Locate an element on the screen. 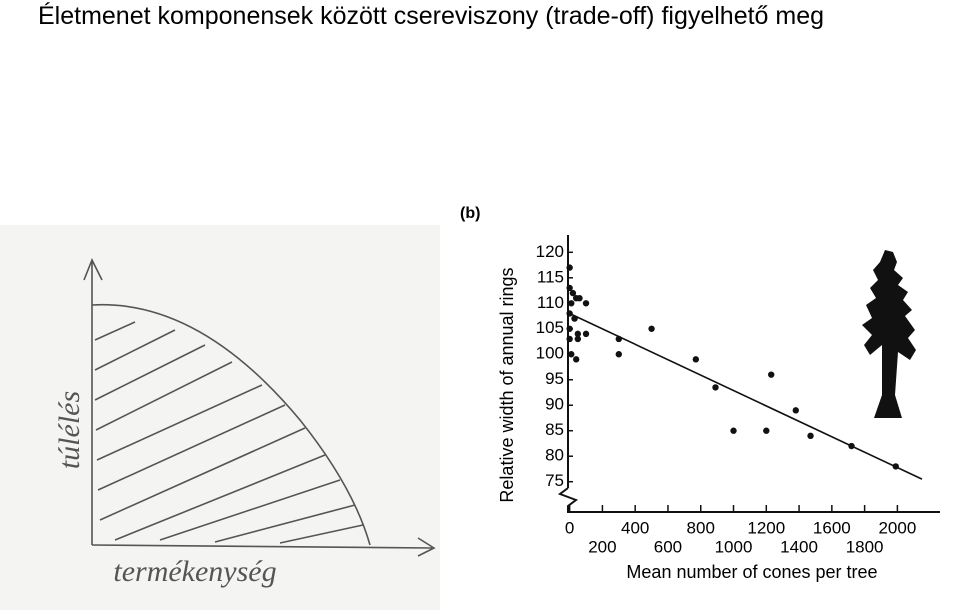 This screenshot has width=959, height=610. x-tick-label: 1400 is located at coordinates (799, 546).